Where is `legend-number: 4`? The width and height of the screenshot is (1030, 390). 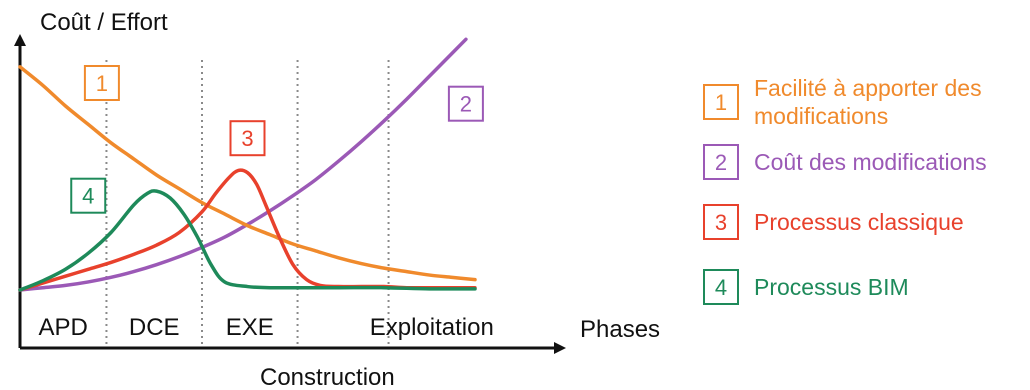 legend-number: 4 is located at coordinates (721, 287).